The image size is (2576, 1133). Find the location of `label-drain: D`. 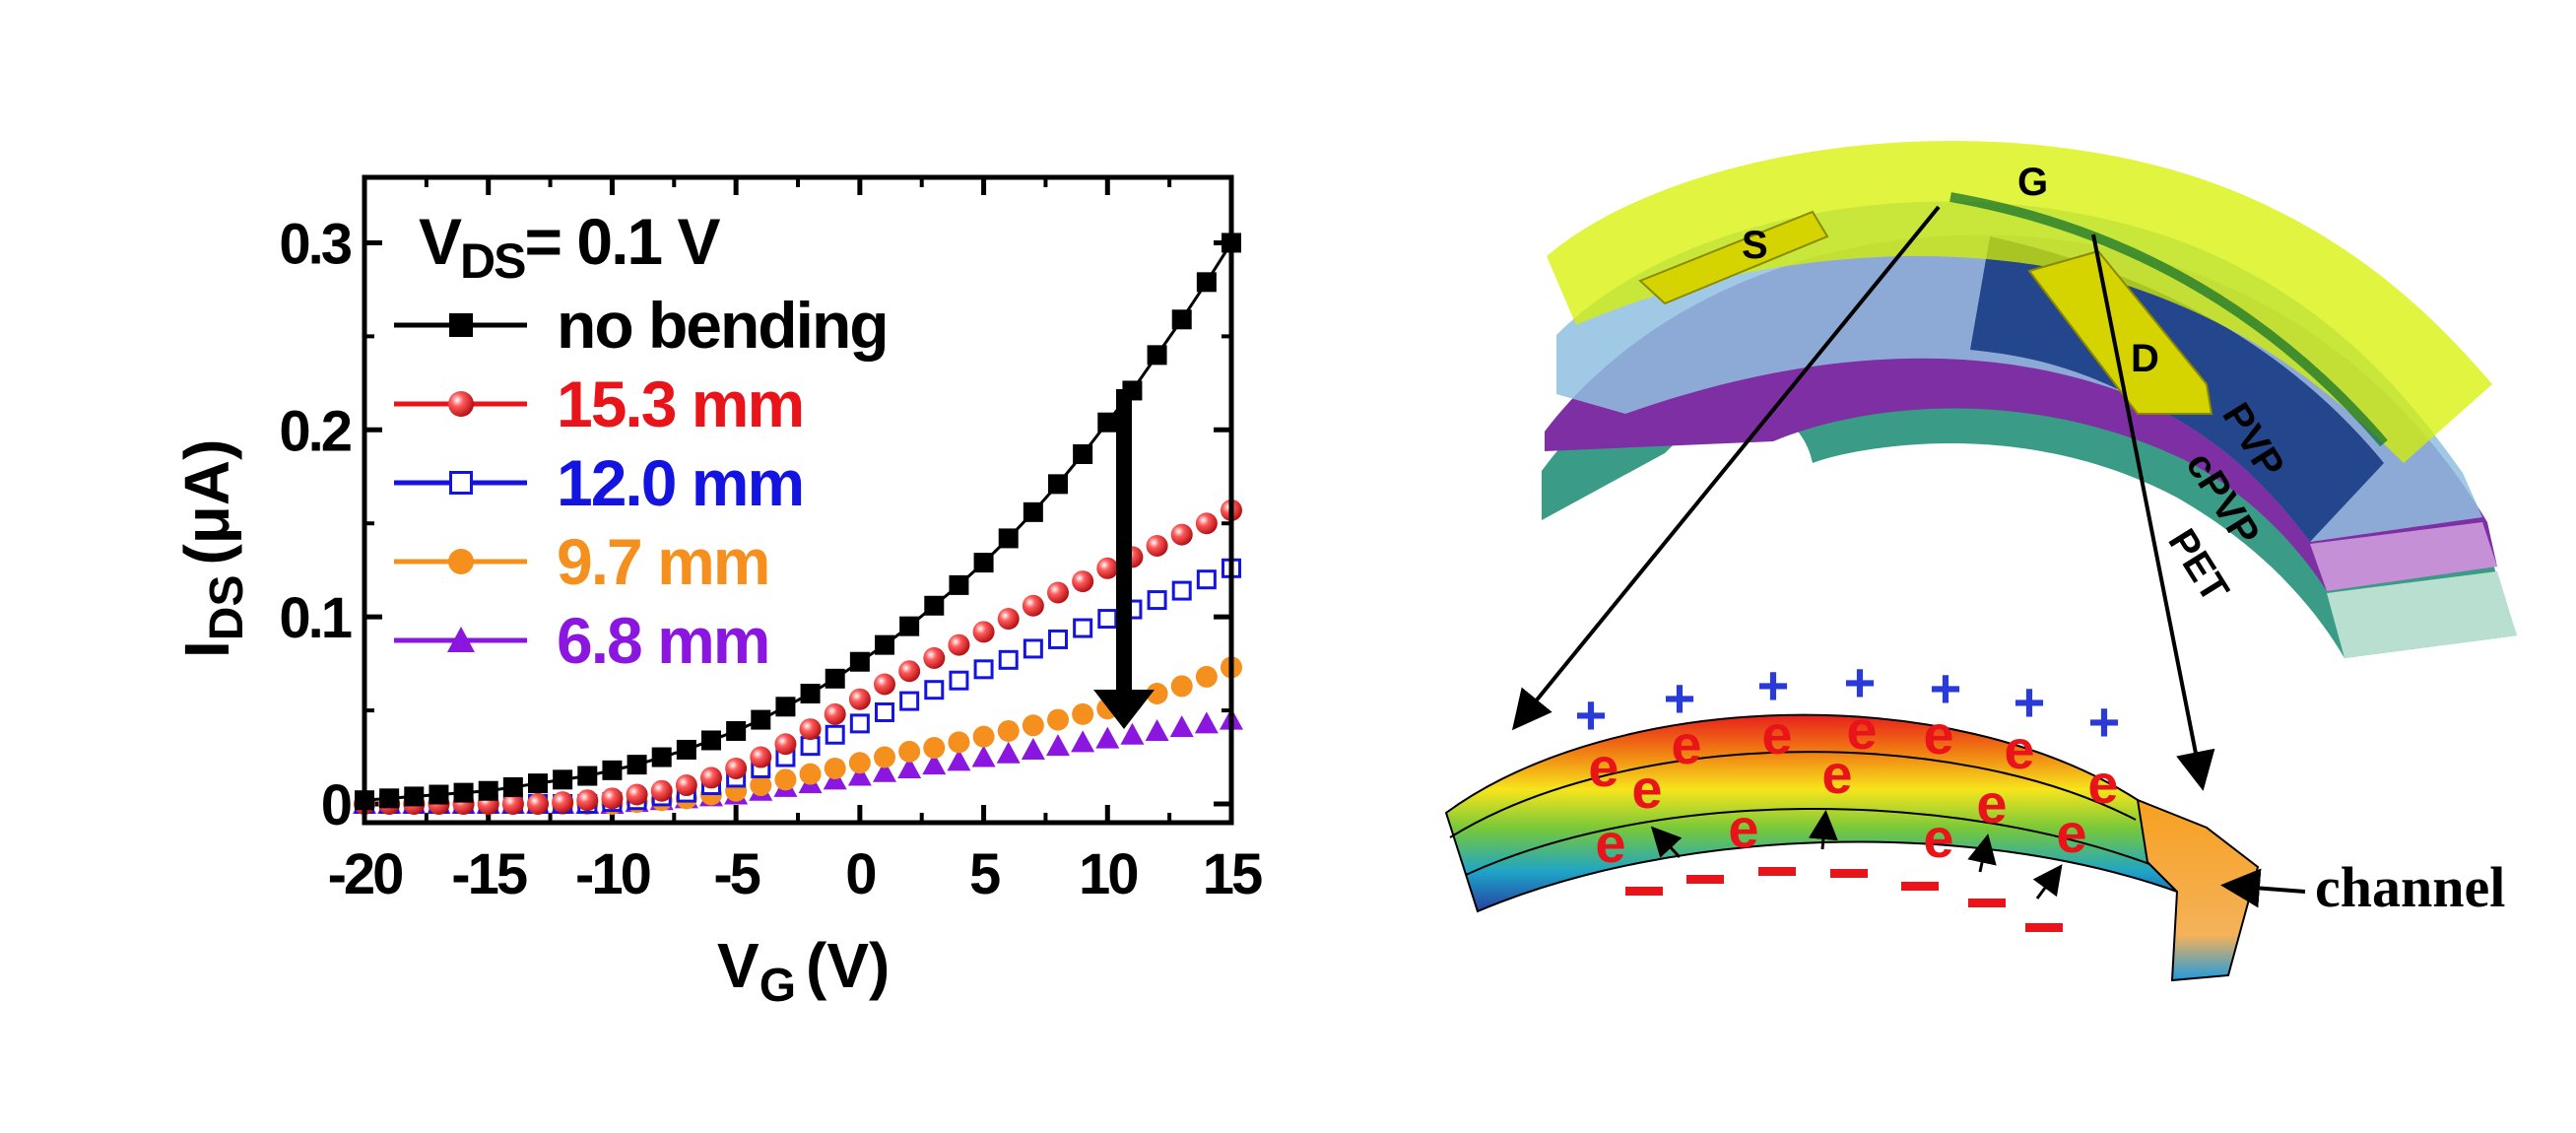

label-drain: D is located at coordinates (2145, 358).